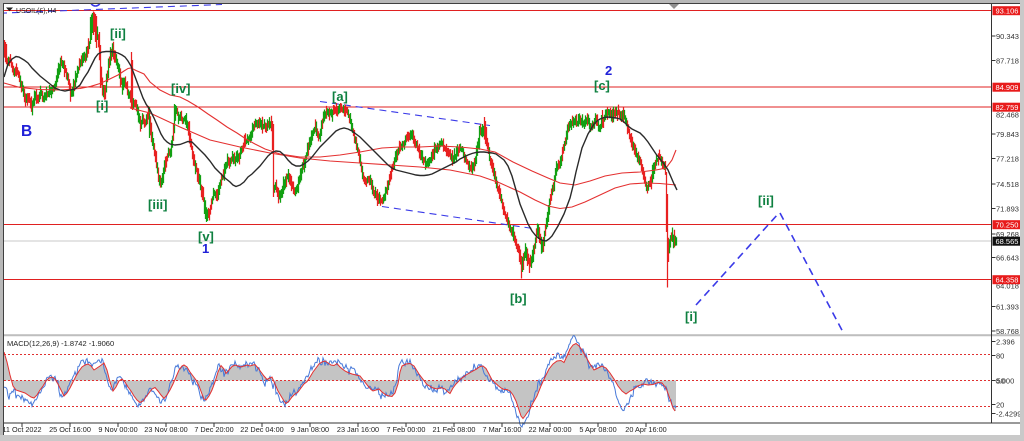 This screenshot has width=1024, height=441. I want to click on svg-text: 2, so click(608, 70).